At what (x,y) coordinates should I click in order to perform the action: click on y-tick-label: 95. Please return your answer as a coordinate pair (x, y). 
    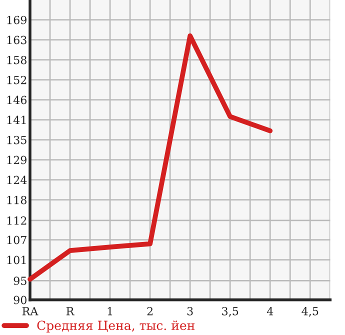
    Looking at the image, I should click on (20, 281).